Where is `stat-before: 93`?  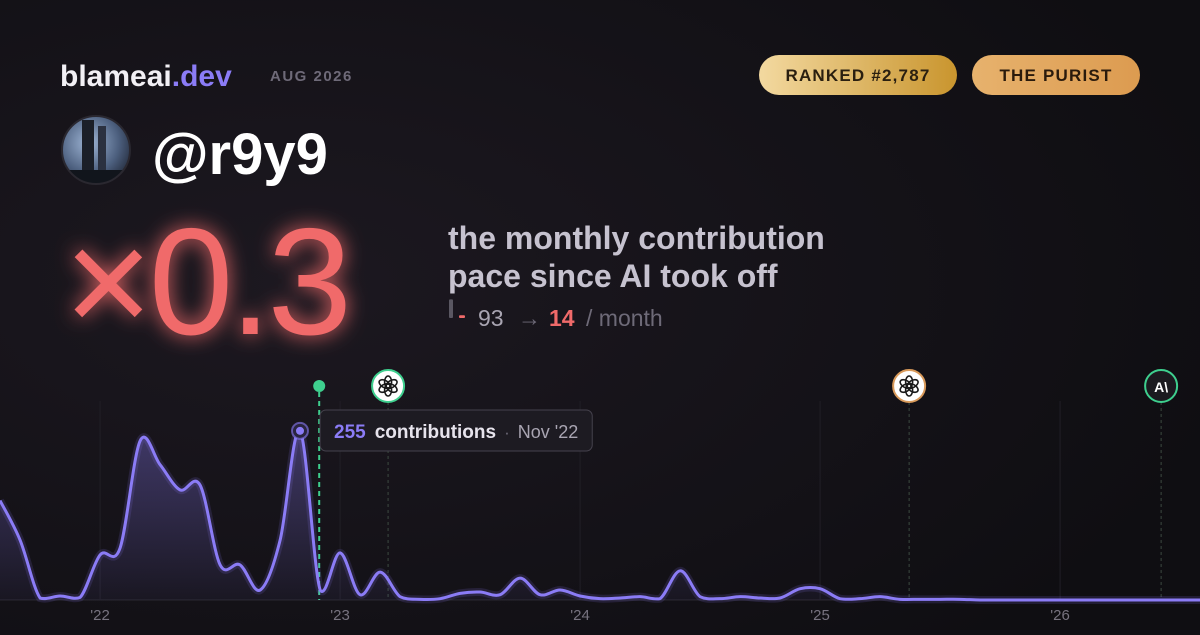 stat-before: 93 is located at coordinates (491, 318).